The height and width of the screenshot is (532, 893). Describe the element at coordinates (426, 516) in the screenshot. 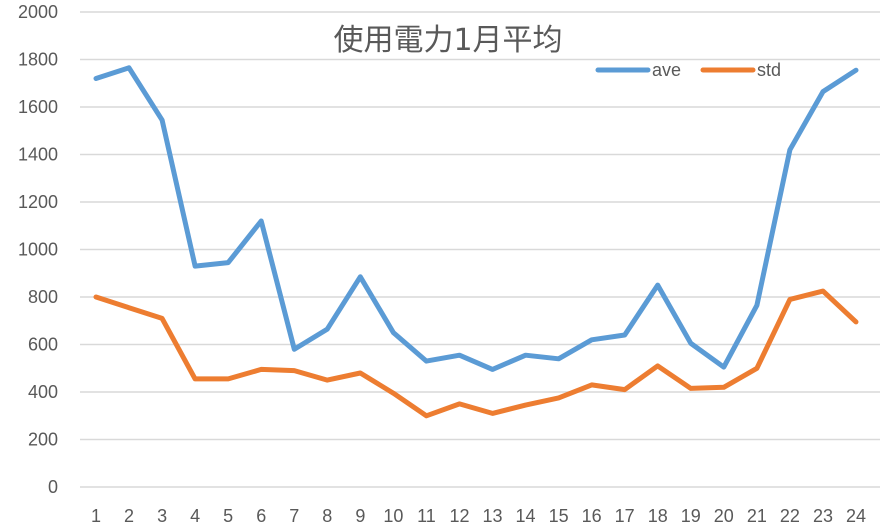

I see `x-tick-label: 11` at that location.